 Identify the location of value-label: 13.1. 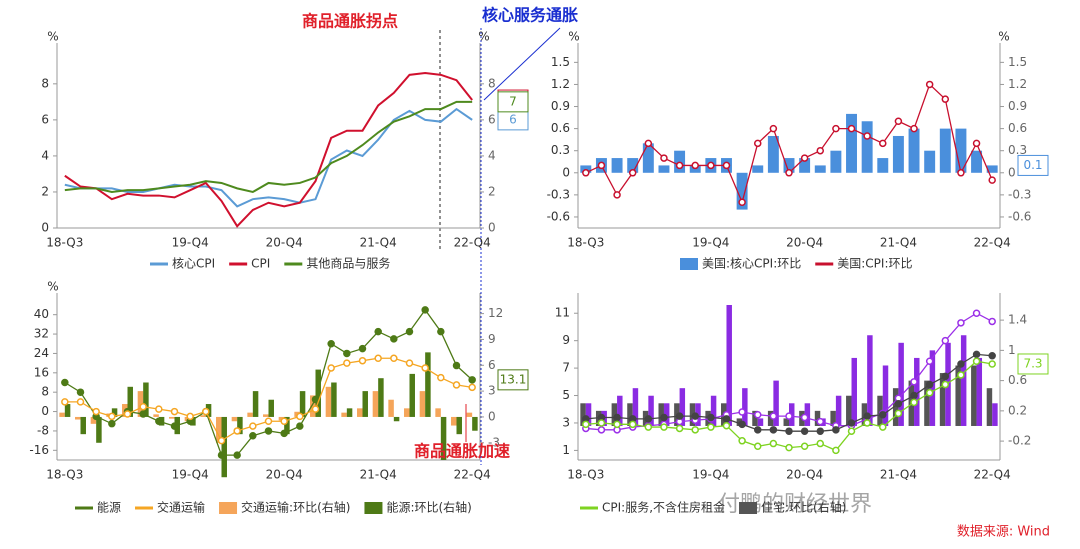
(513, 379).